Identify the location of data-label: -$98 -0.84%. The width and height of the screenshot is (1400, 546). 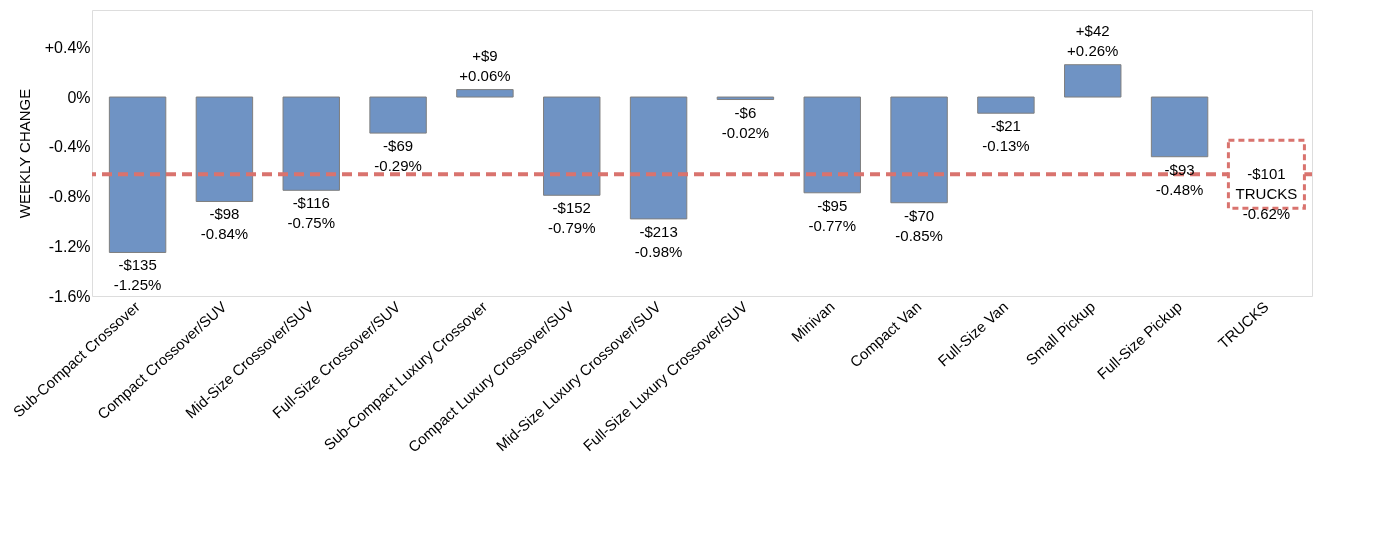
(224, 224).